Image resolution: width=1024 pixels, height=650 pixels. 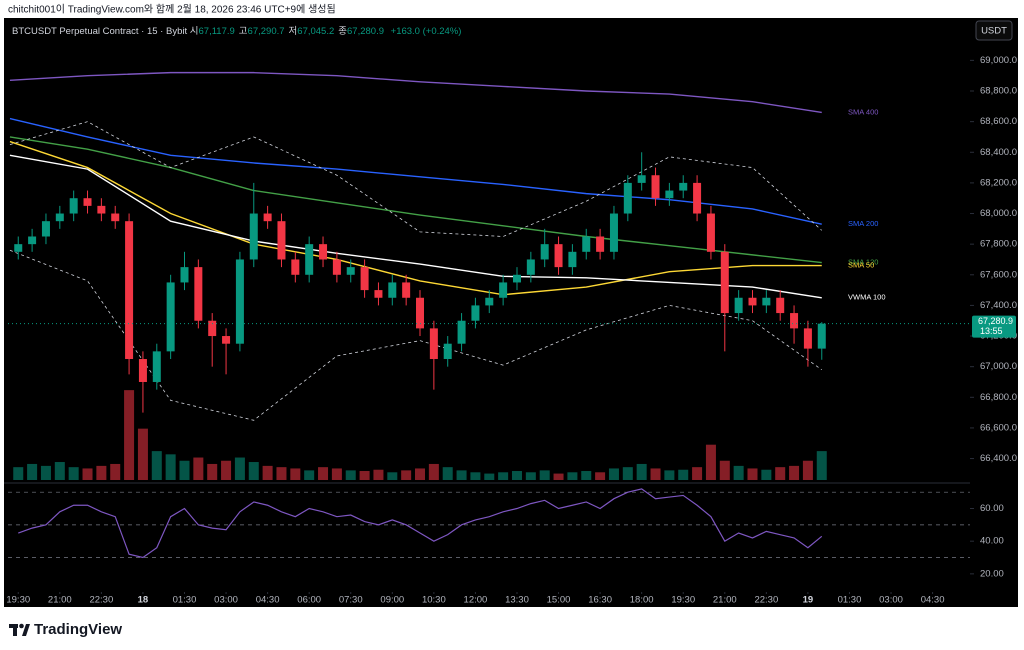 What do you see at coordinates (19, 629) in the screenshot?
I see `brand-logo` at bounding box center [19, 629].